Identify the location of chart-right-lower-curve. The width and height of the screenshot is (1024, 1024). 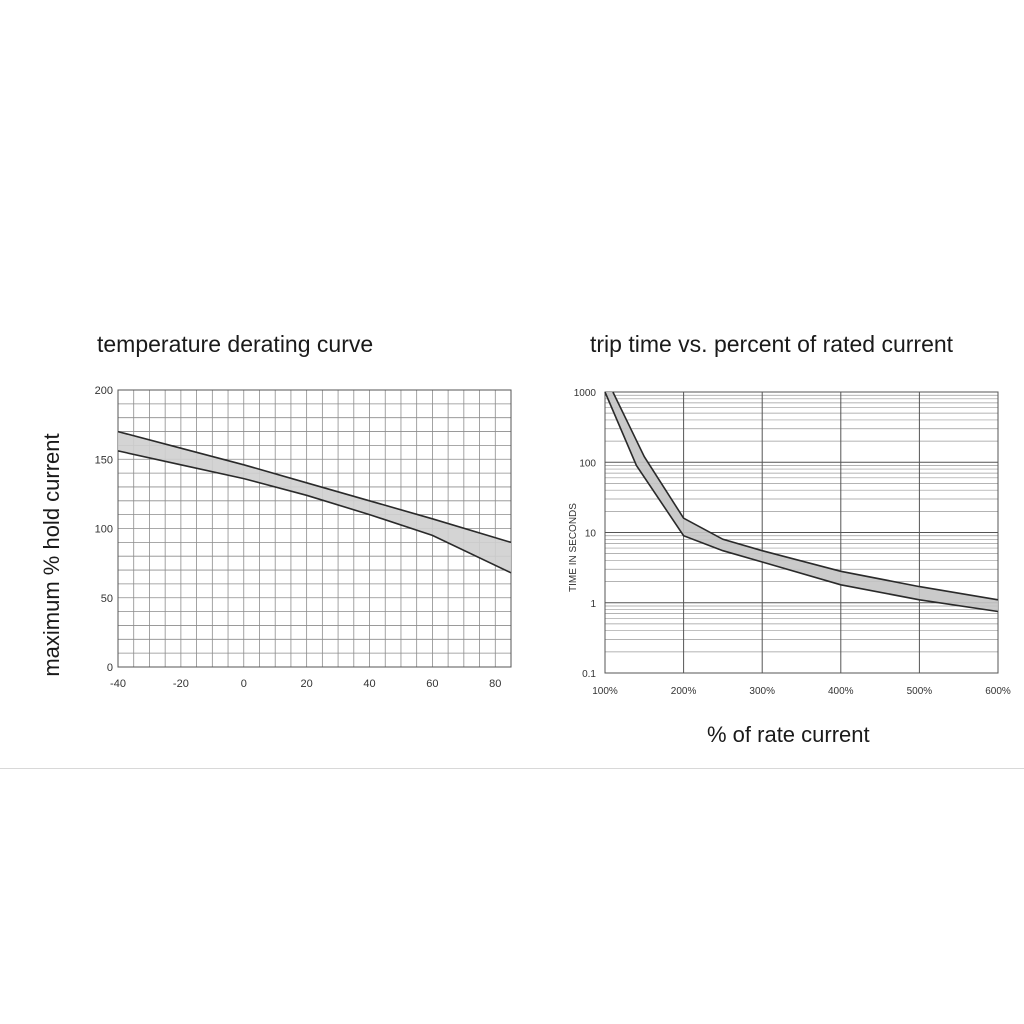
(801, 502).